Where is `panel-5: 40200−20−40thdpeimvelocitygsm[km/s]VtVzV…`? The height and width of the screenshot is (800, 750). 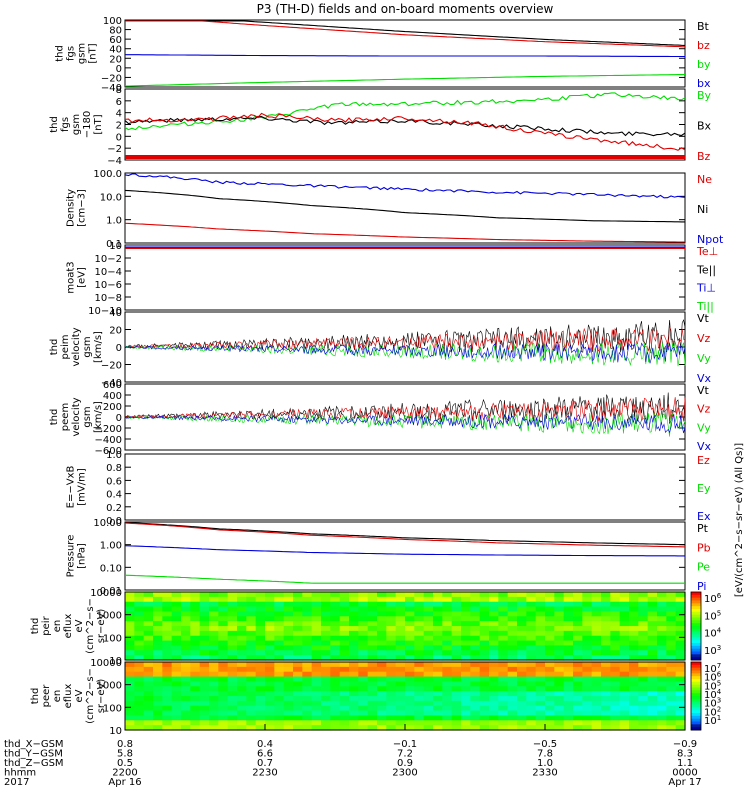 panel-5: 40200−20−40thdpeimvelocitygsm[km/s]VtVzV… is located at coordinates (380, 348).